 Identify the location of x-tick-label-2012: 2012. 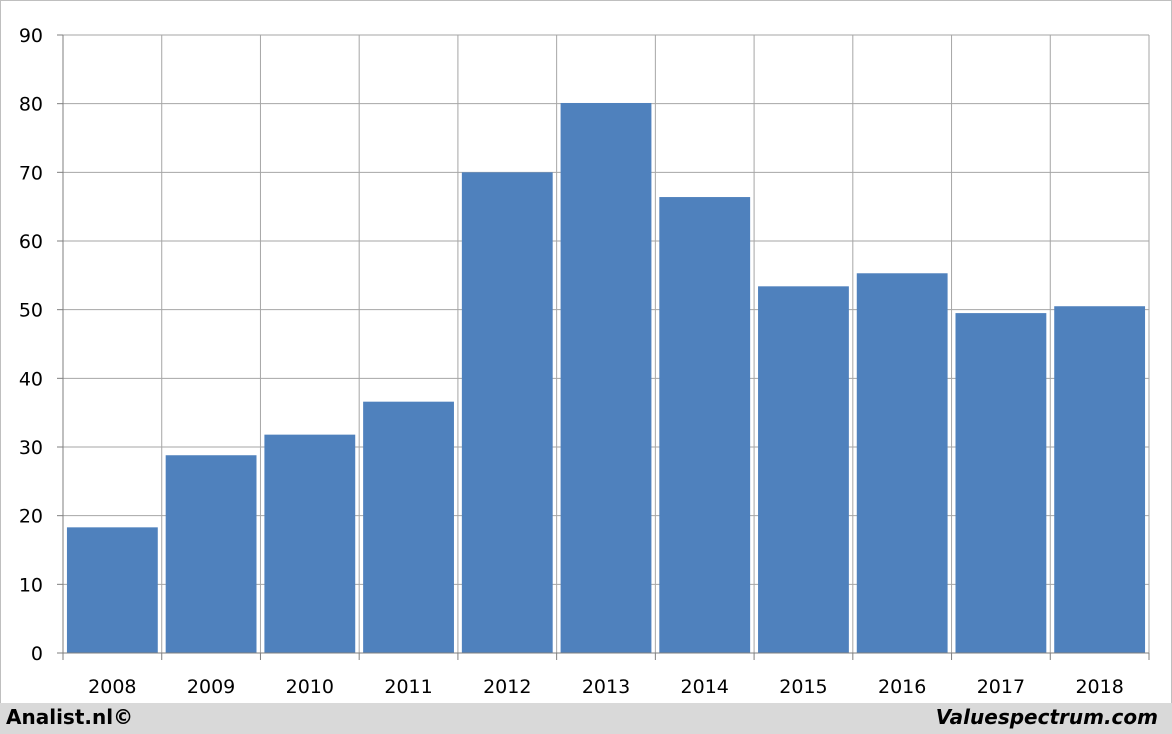
(507, 687).